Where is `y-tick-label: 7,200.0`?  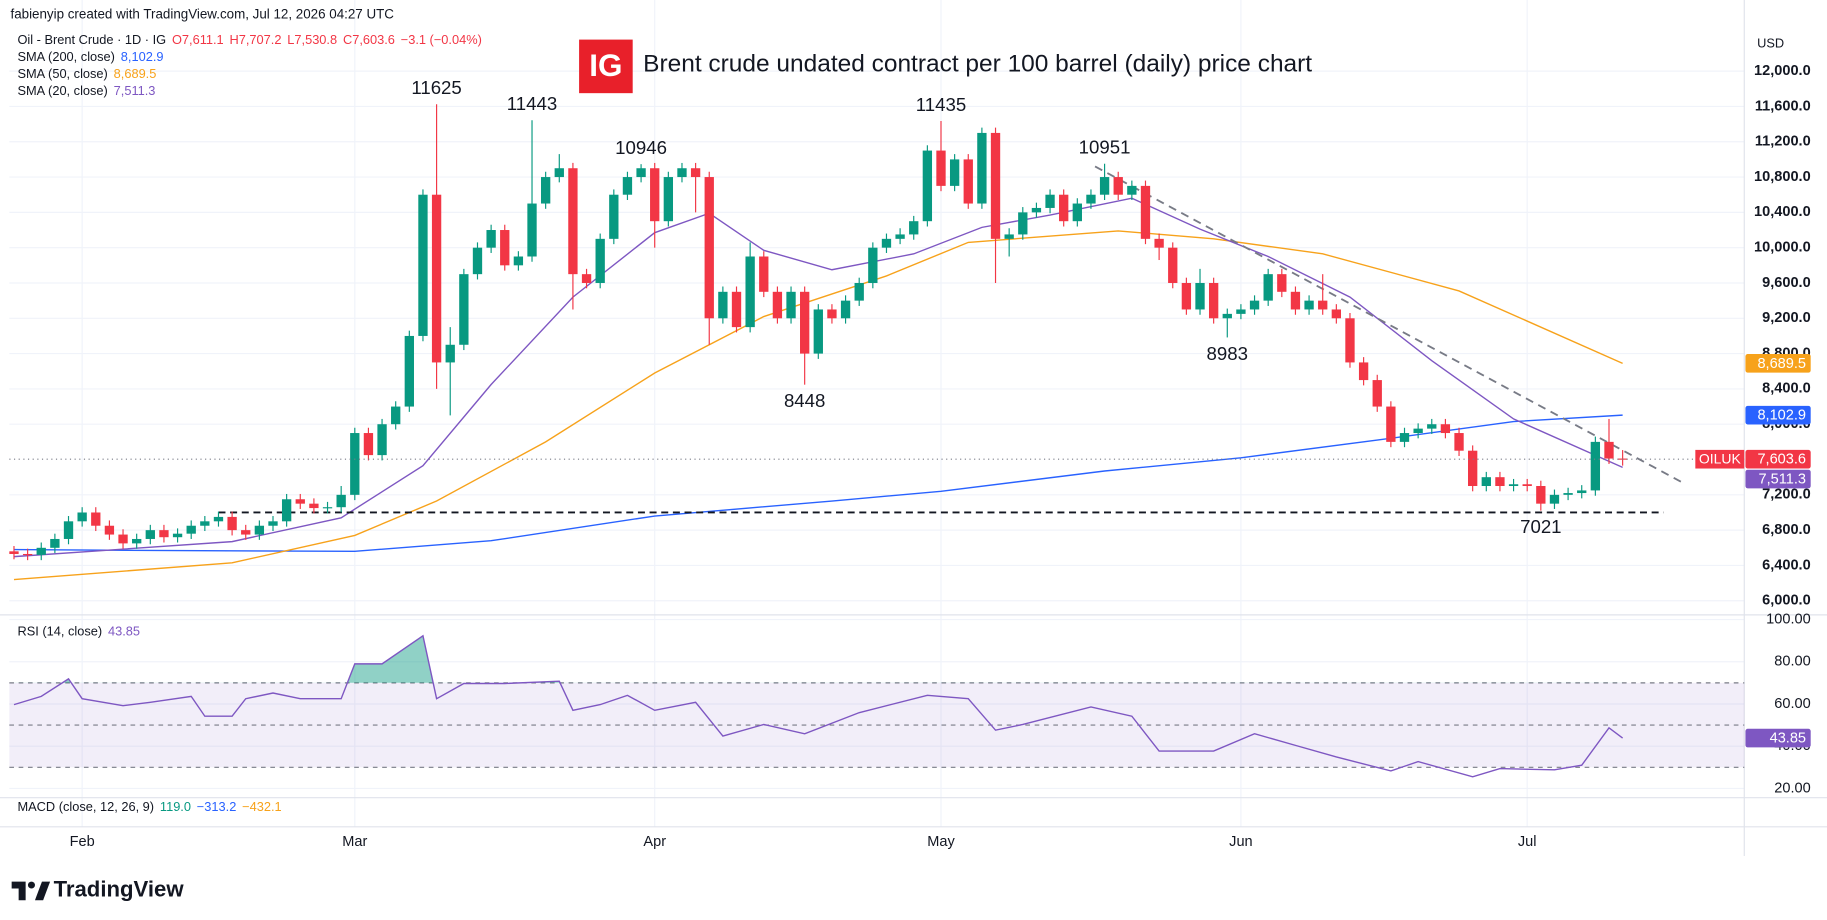 y-tick-label: 7,200.0 is located at coordinates (1786, 495).